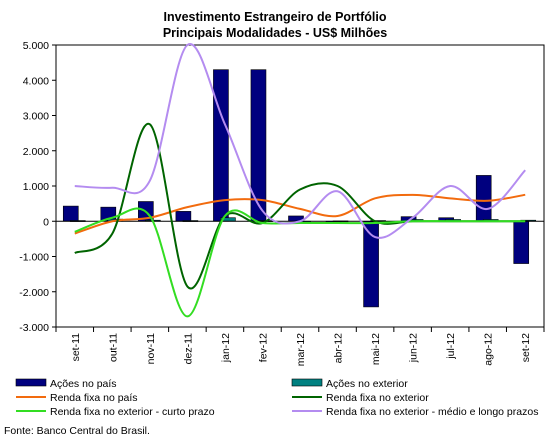  What do you see at coordinates (151, 348) in the screenshot?
I see `x-tick-label: nov-11` at bounding box center [151, 348].